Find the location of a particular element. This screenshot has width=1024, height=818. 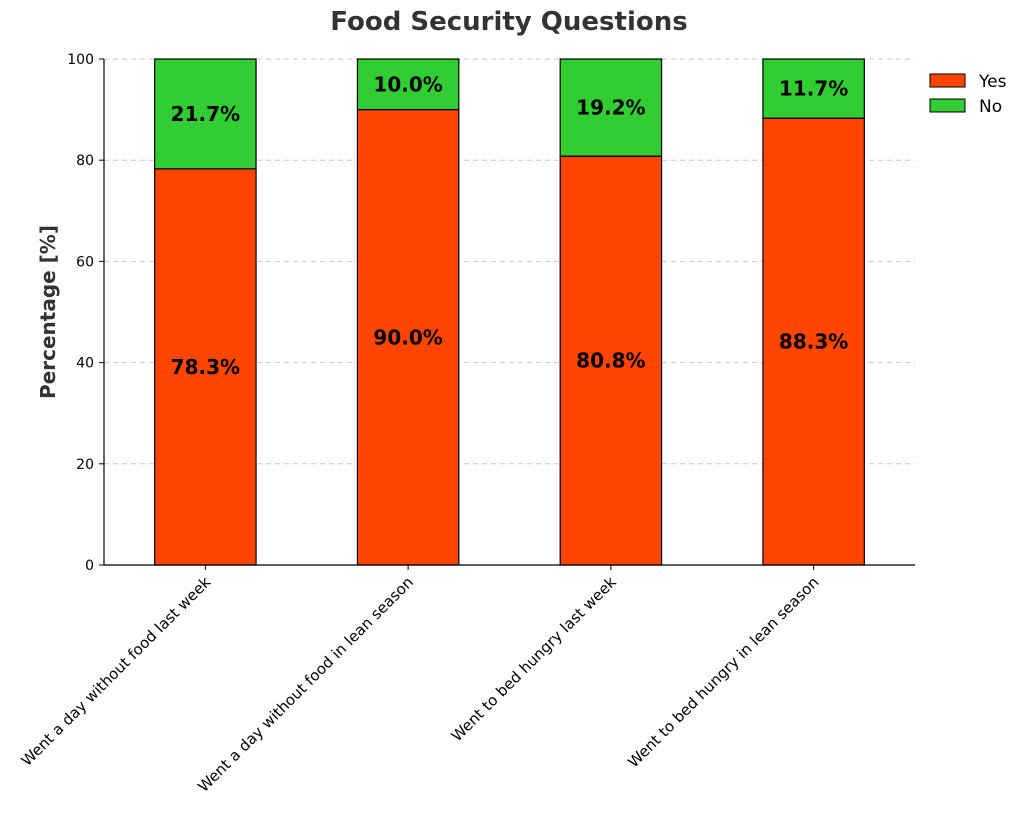

data-label-no-2: 10.0% is located at coordinates (407, 84).